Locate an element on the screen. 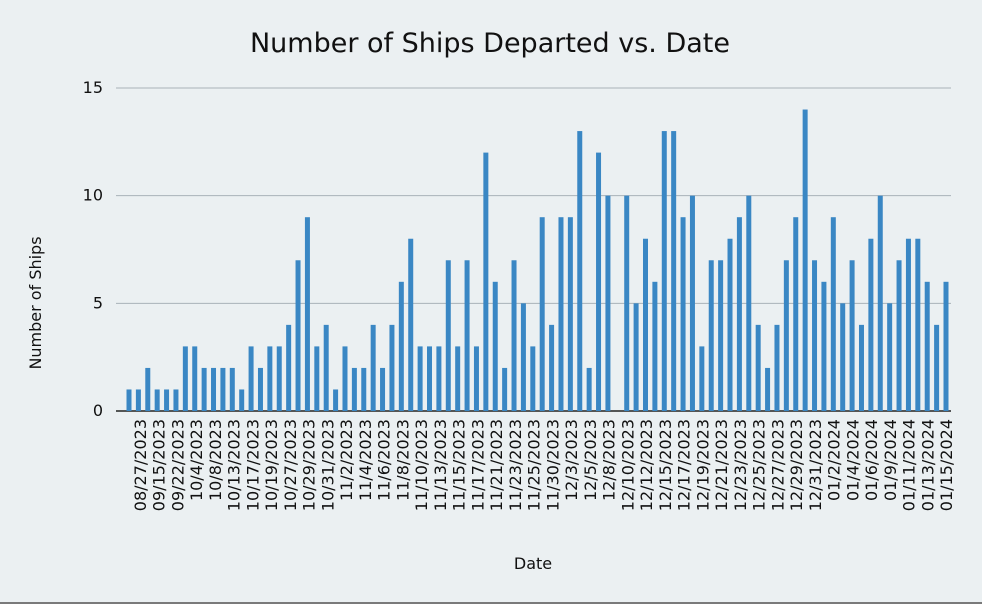 This screenshot has width=982, height=604. x-tick-label: 01/6/2024 is located at coordinates (871, 460).